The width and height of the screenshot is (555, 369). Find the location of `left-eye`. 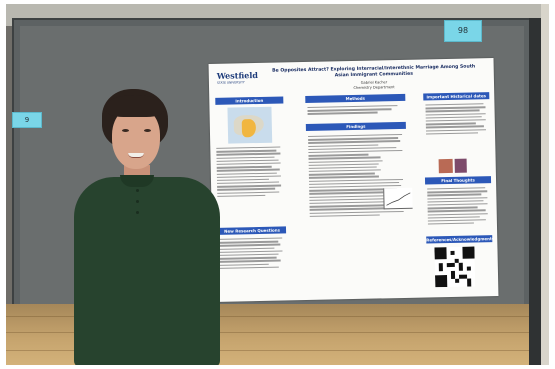

left-eye is located at coordinates (125, 130).